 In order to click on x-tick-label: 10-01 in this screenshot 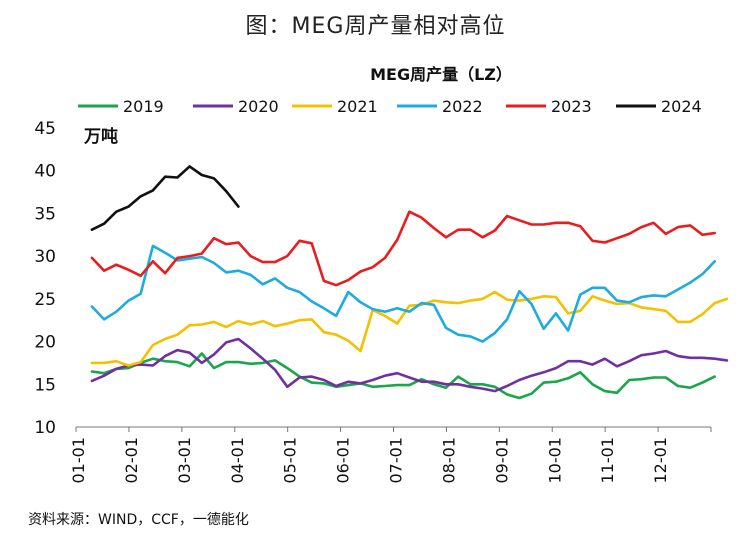, I will do `click(554, 460)`.